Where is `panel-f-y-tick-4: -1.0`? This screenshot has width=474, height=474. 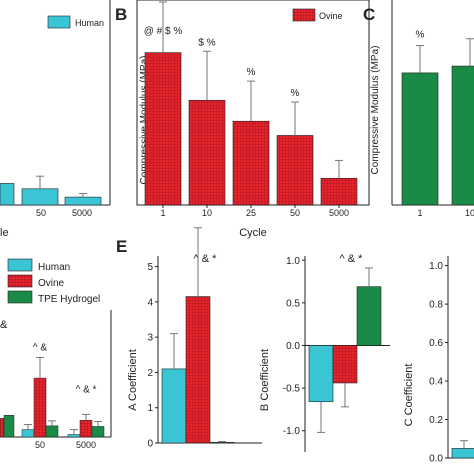 panel-f-y-tick-4: -1.0 is located at coordinates (292, 431).